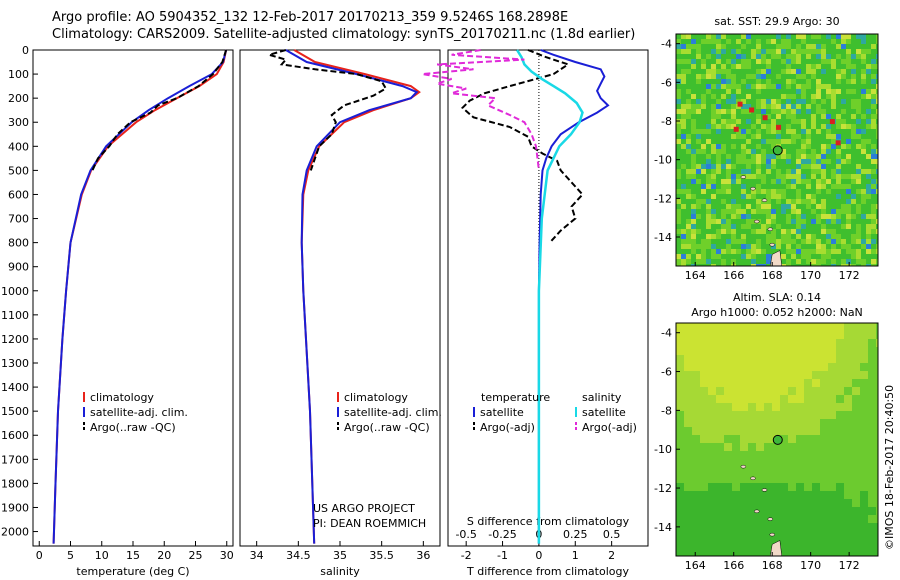 The height and width of the screenshot is (580, 900). I want to click on sst-map-xtick-label: 170, so click(810, 275).